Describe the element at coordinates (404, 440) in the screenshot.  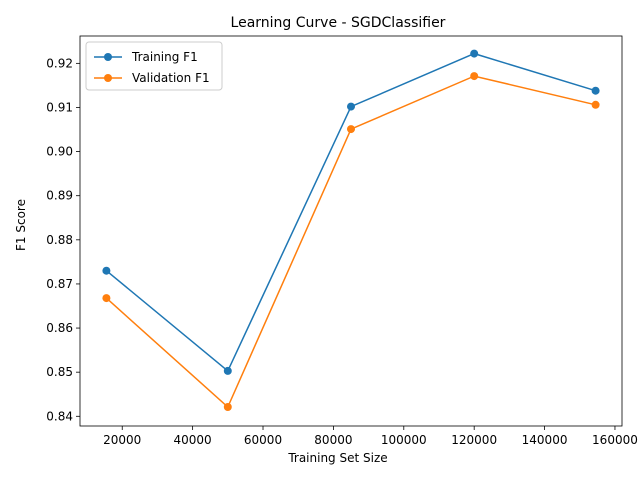
I see `x-tick-label: 100000` at that location.